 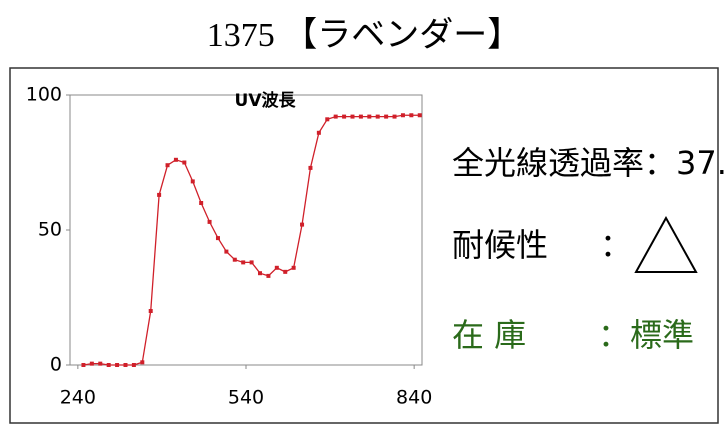 What do you see at coordinates (666, 244) in the screenshot?
I see `weather-symbol` at bounding box center [666, 244].